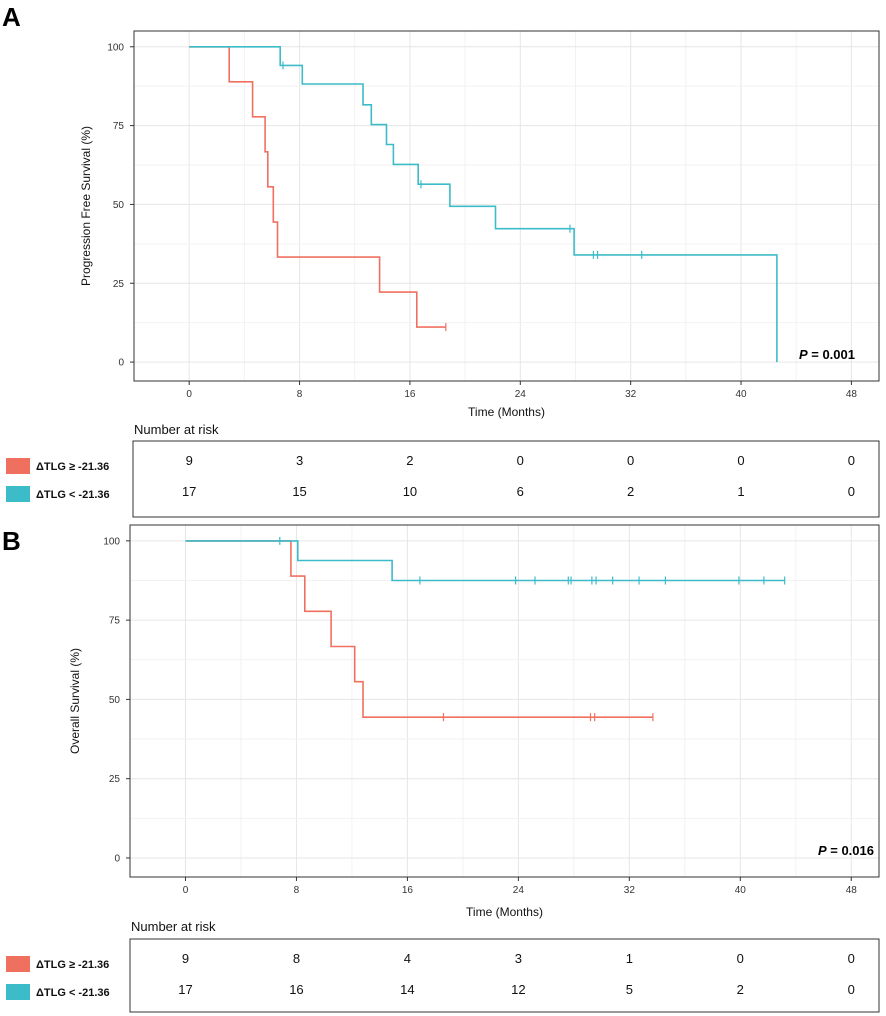 The height and width of the screenshot is (1016, 886). What do you see at coordinates (11, 541) in the screenshot?
I see `panel-b-letter: B` at bounding box center [11, 541].